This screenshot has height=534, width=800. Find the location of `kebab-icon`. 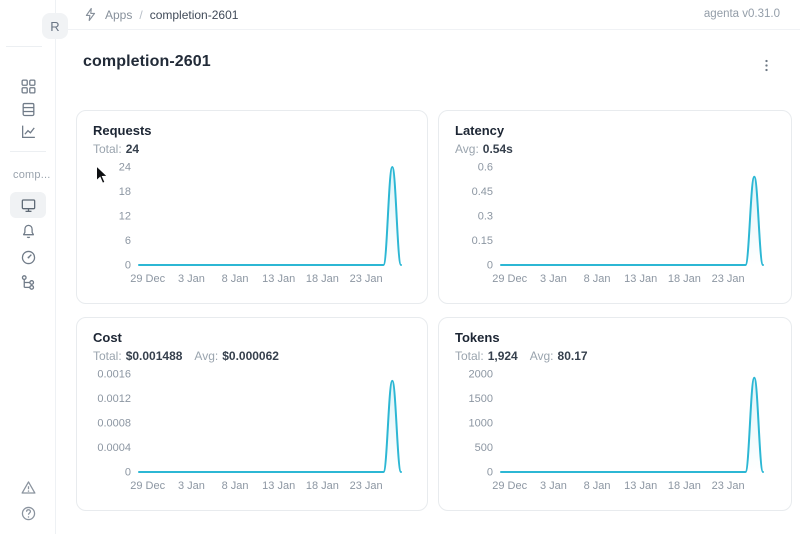

kebab-icon is located at coordinates (766, 65).